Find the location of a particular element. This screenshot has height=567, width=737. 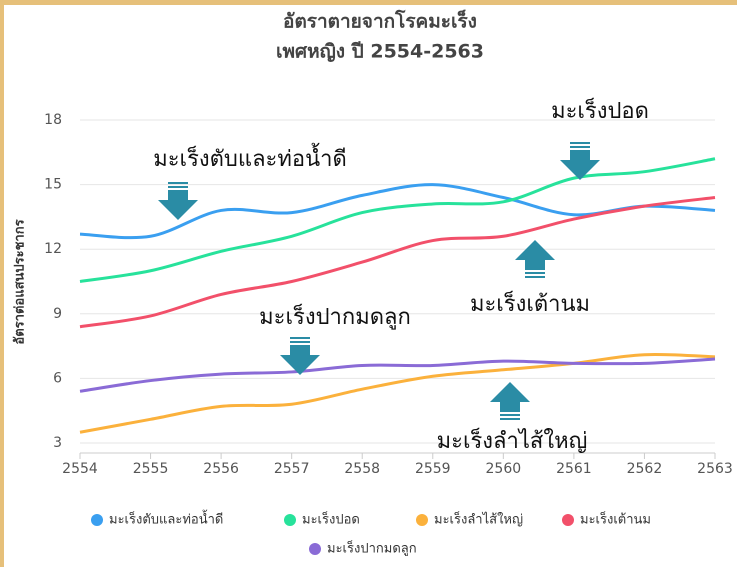

annotation-text: มะเร็งลำไส้ใหญ่ is located at coordinates (512, 440).